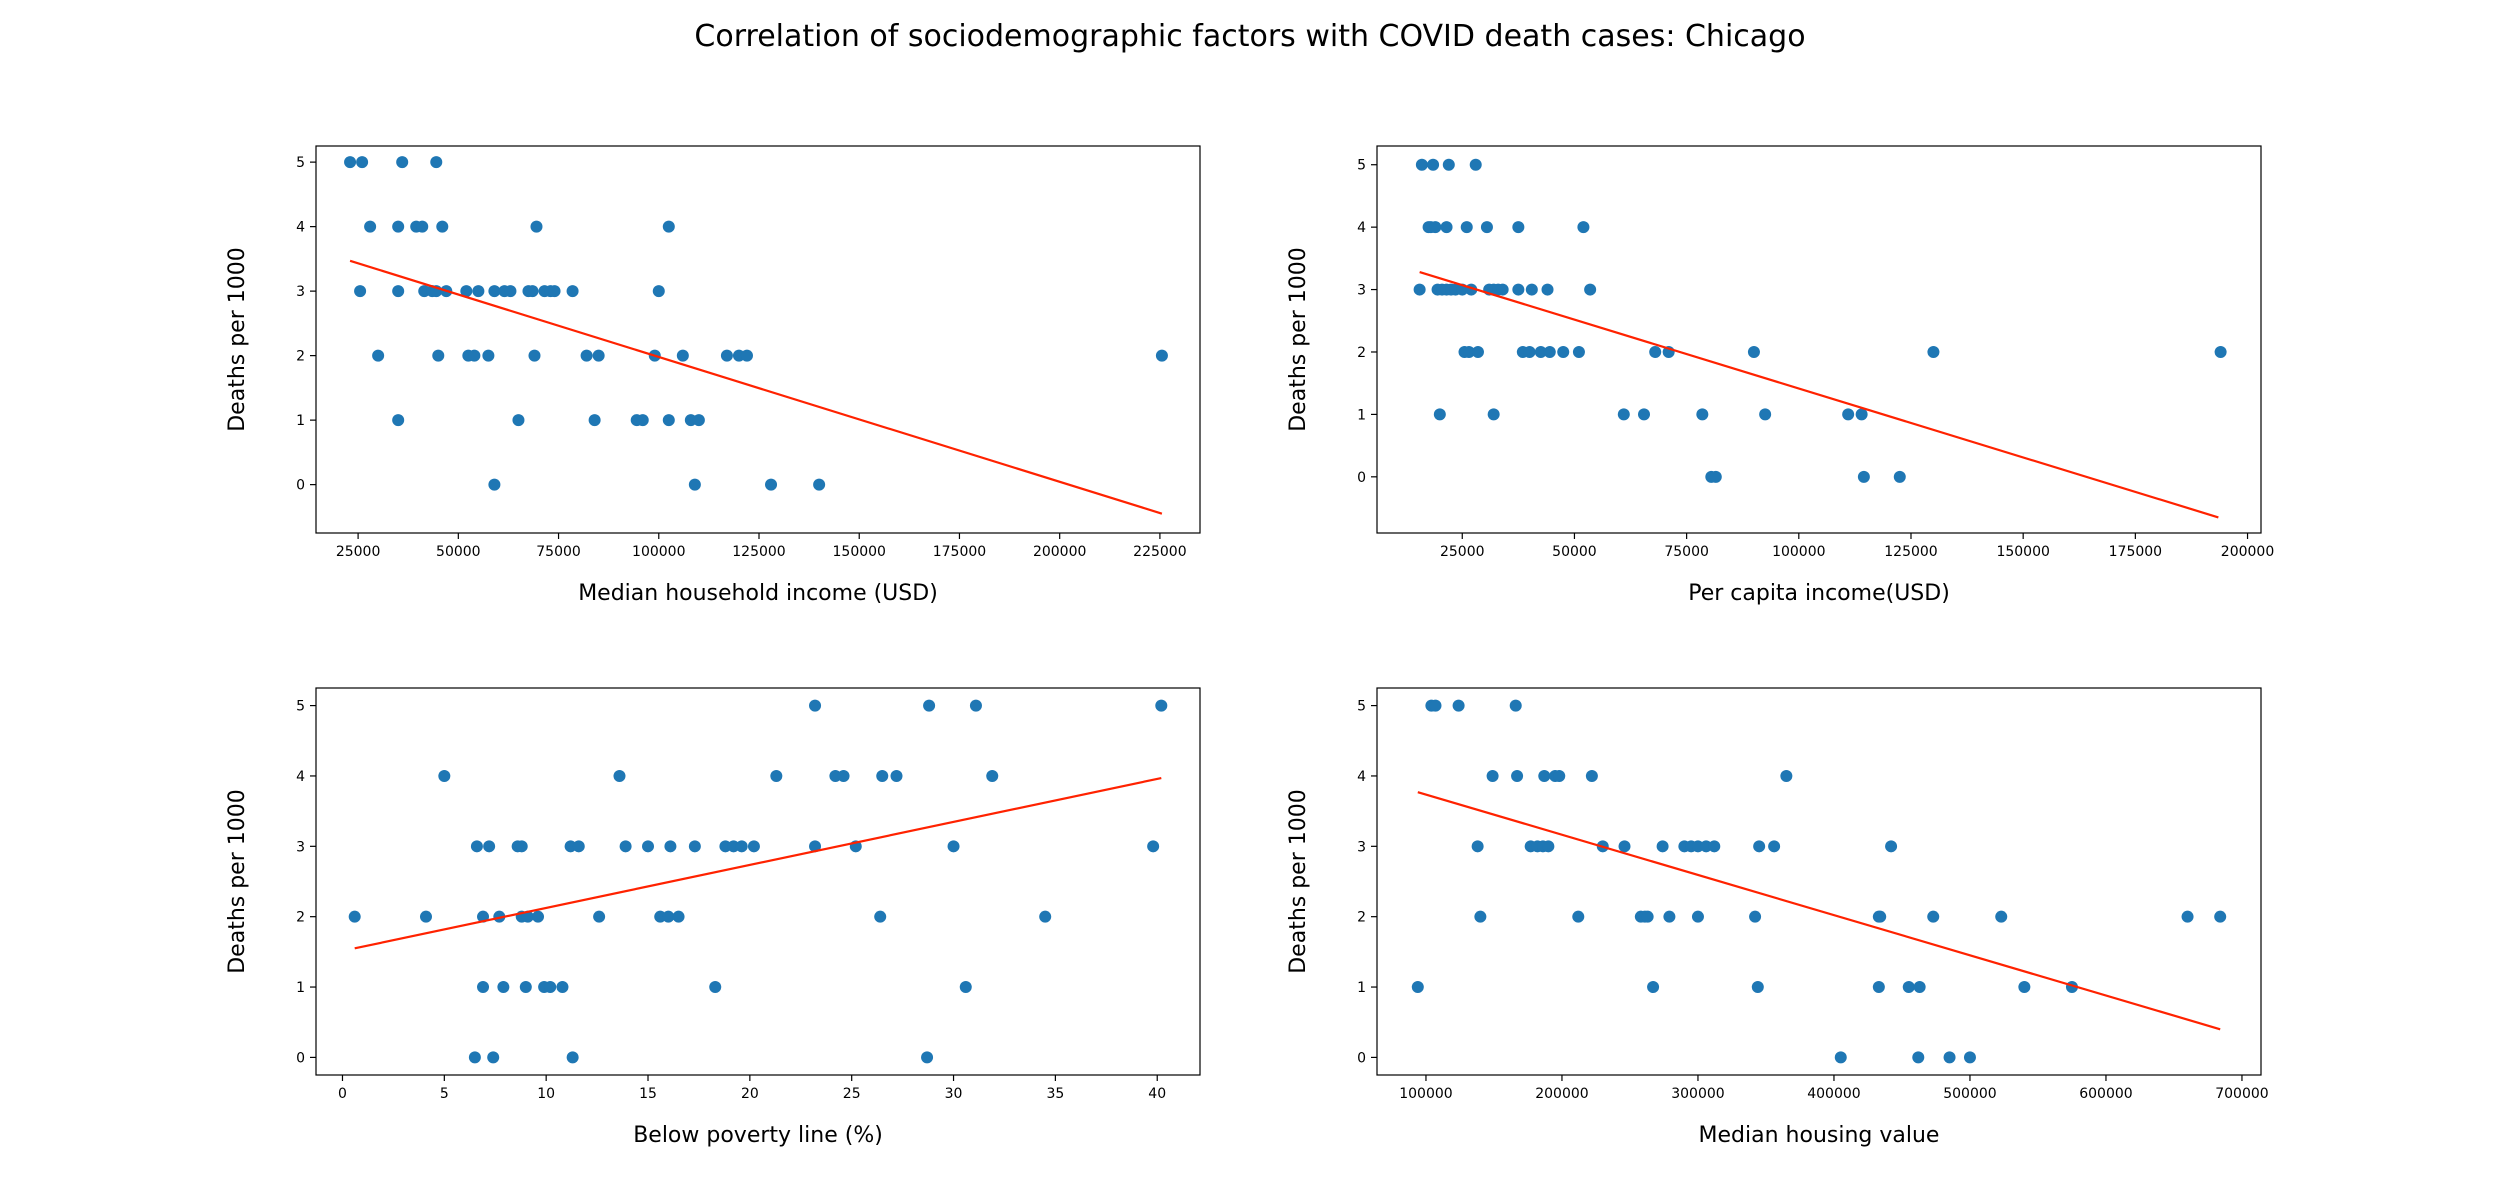 Image resolution: width=2500 pixels, height=1200 pixels. What do you see at coordinates (1686, 552) in the screenshot?
I see `x-tick-label: 75000` at bounding box center [1686, 552].